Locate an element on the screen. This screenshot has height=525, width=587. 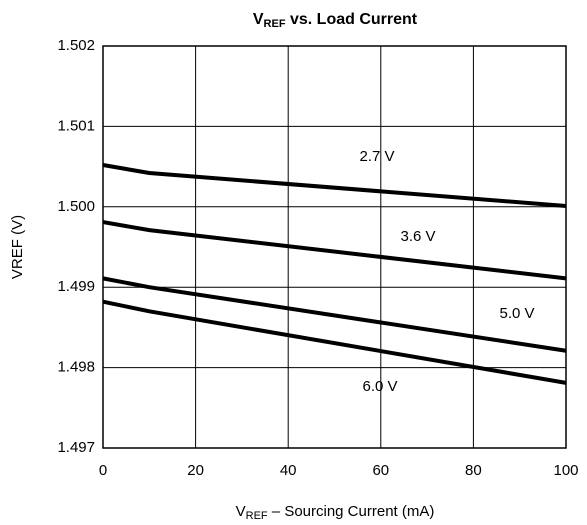
y-tick-label: 1.500 is located at coordinates (76, 206).